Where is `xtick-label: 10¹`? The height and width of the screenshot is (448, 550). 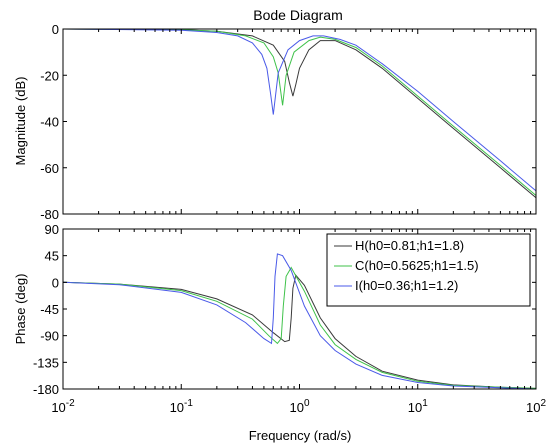
xtick-label: 10¹ is located at coordinates (418, 406).